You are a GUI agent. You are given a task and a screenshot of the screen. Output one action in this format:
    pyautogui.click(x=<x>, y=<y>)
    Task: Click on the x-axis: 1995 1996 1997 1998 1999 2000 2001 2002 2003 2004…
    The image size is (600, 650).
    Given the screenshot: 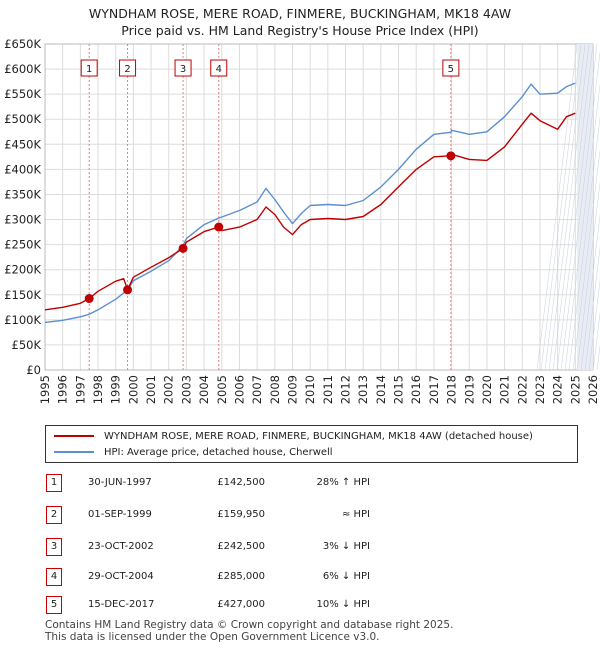 What is the action you would take?
    pyautogui.click(x=319, y=389)
    